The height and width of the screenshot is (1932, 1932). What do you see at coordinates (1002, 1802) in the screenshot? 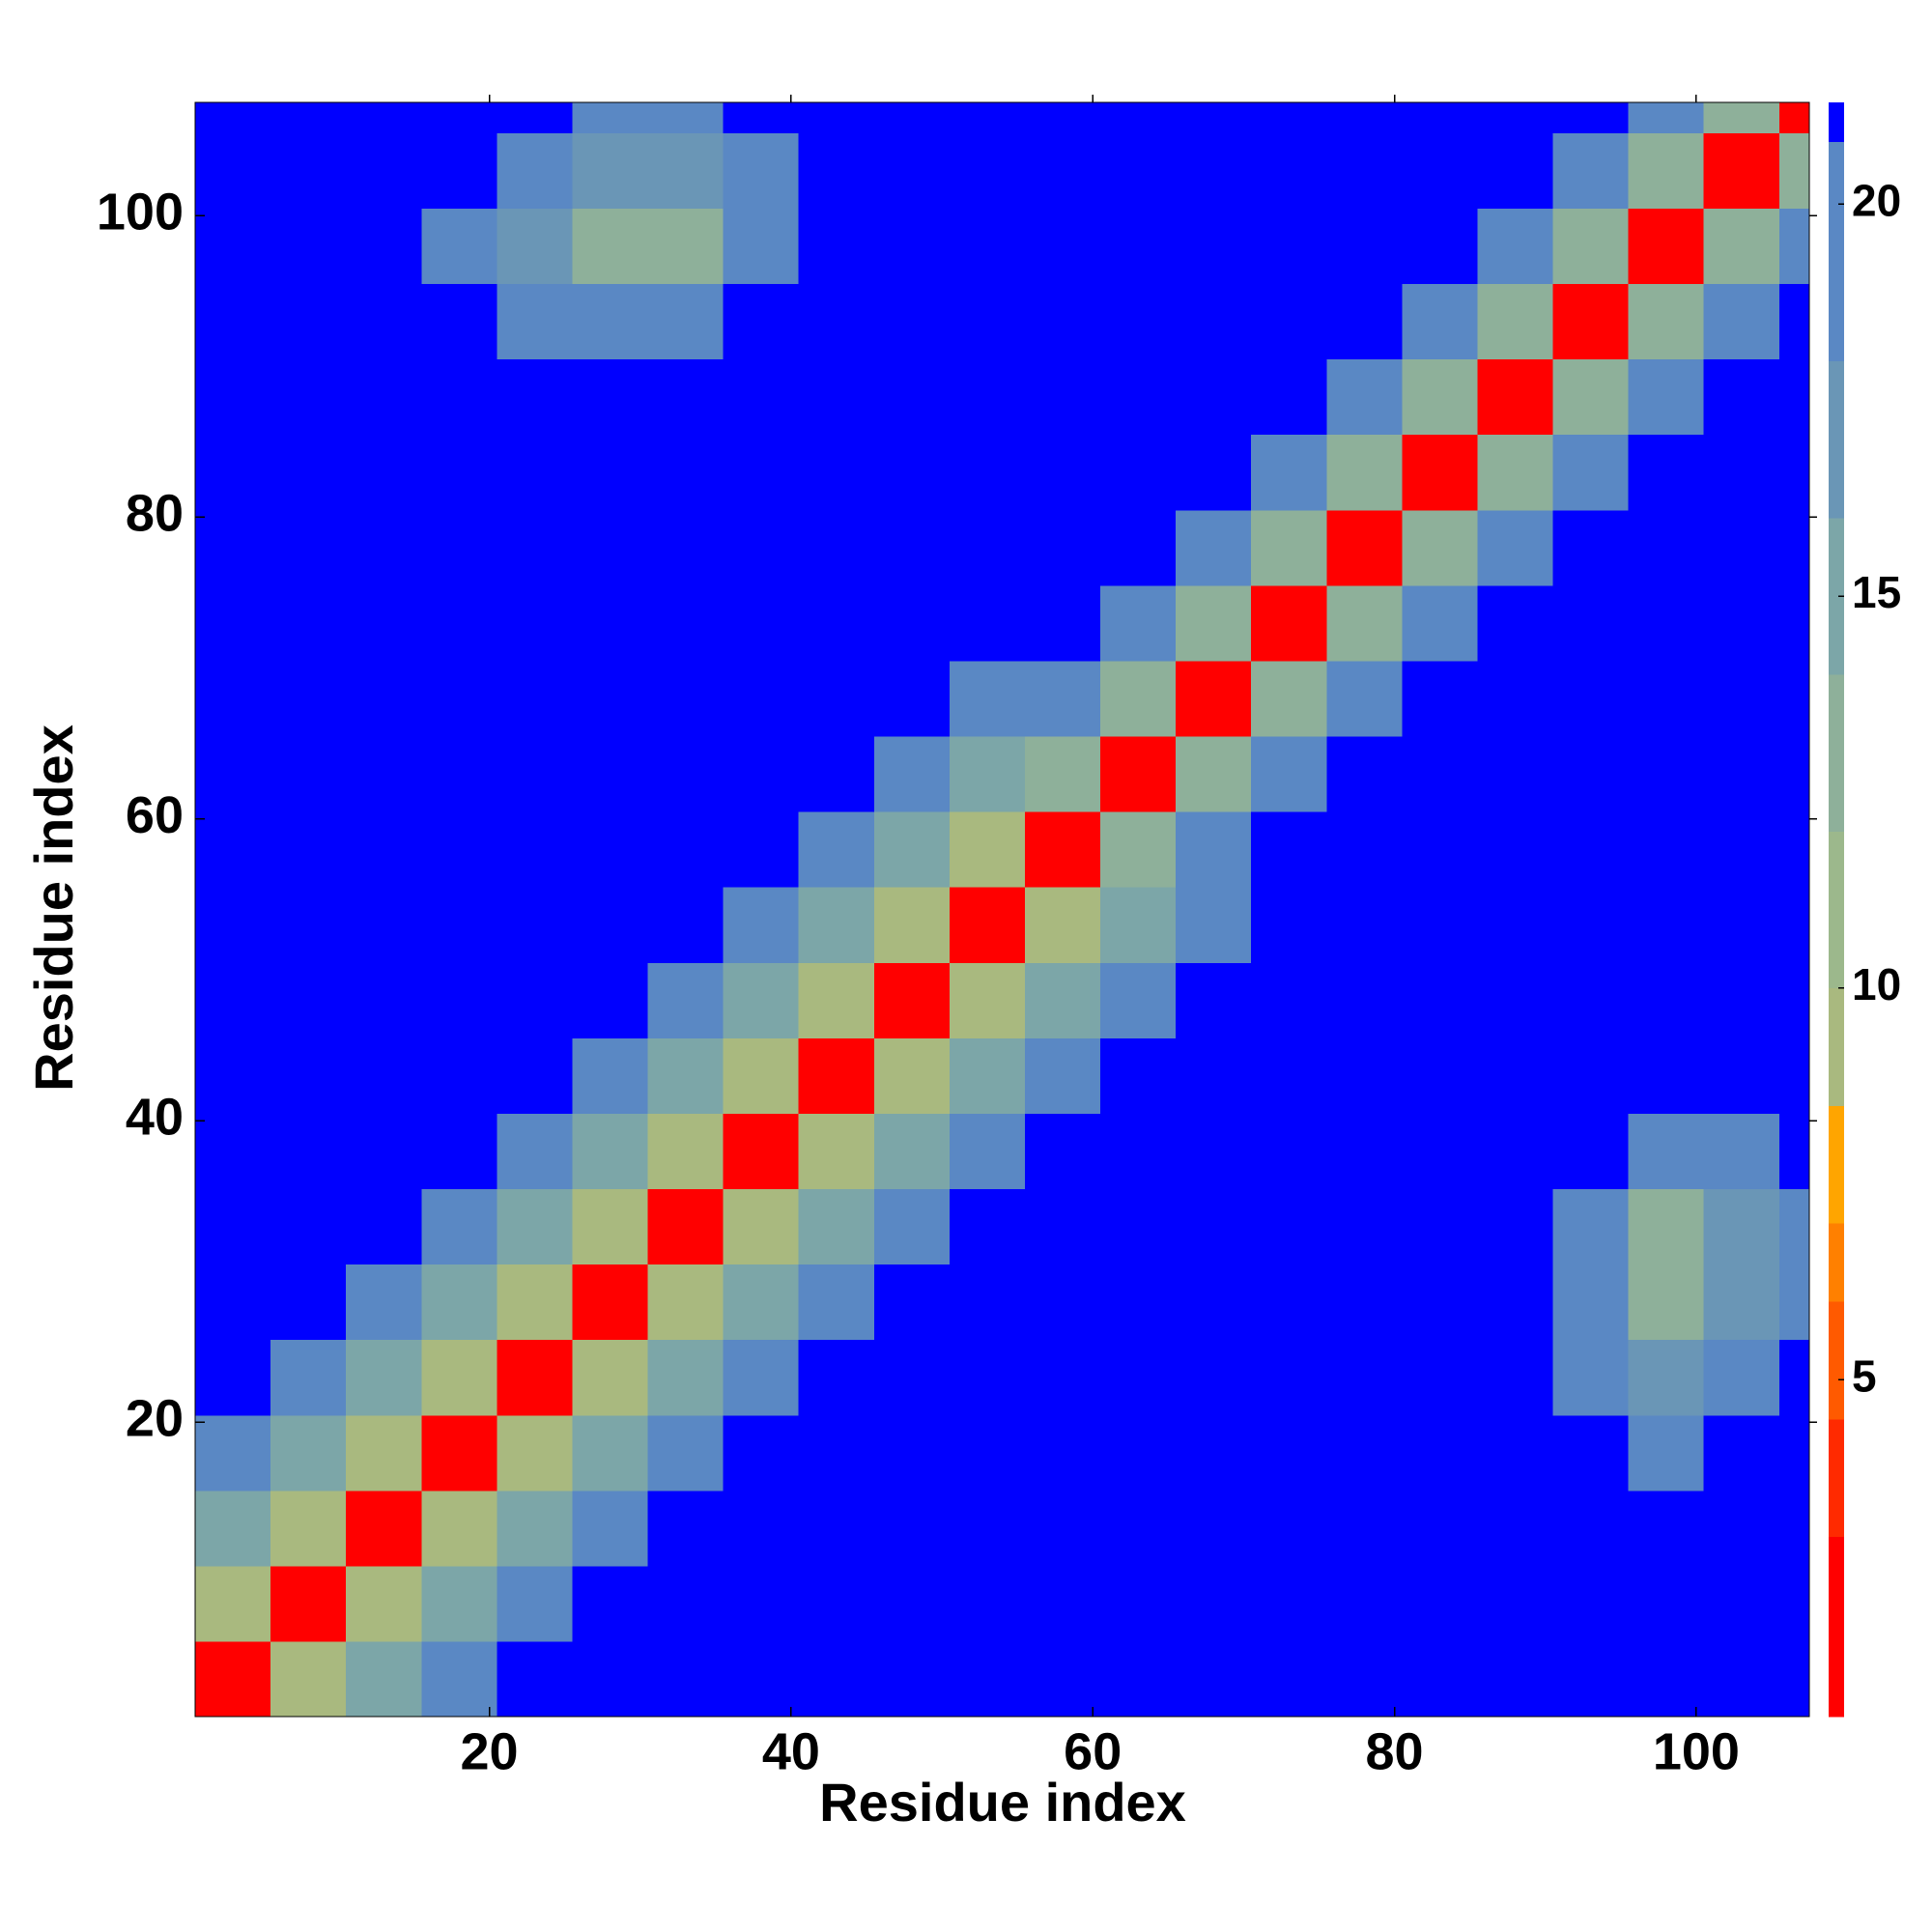
I see `x-axis-title: Residue index` at bounding box center [1002, 1802].